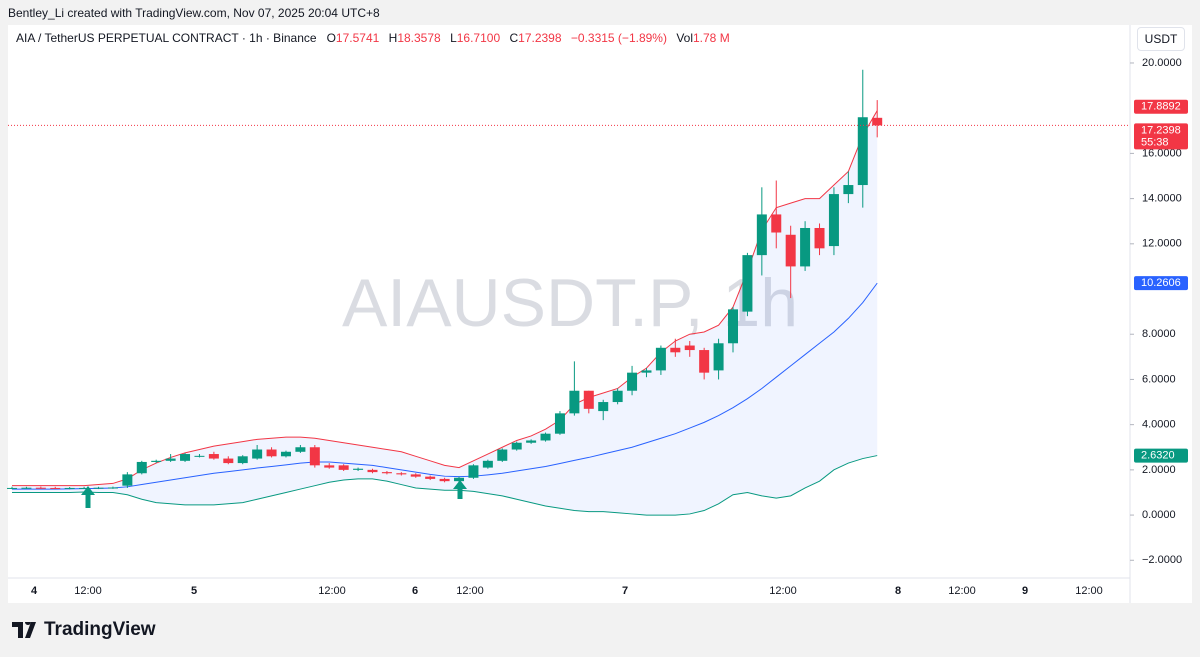 This screenshot has height=657, width=1200. Describe the element at coordinates (1159, 379) in the screenshot. I see `y-tick-label: 6.0000` at that location.